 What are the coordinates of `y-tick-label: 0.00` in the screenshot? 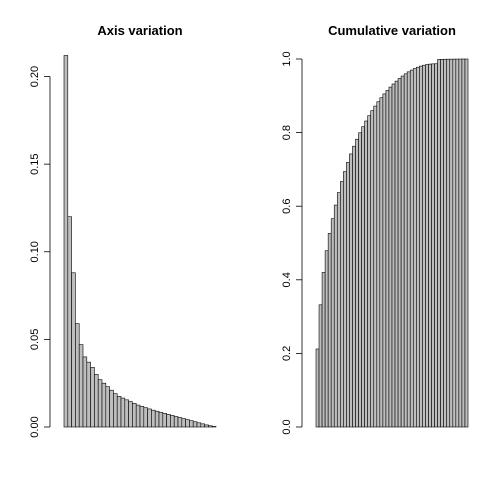 It's located at (35, 426).